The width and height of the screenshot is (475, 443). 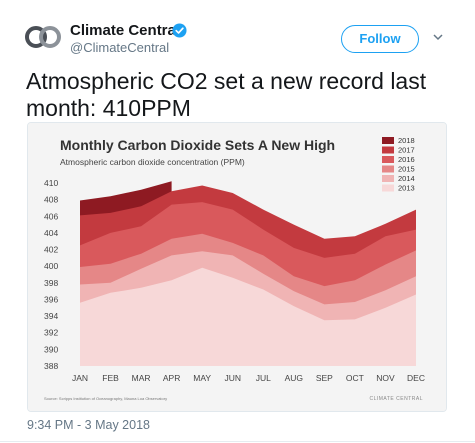 I want to click on legend-swatch-2018, so click(x=388, y=140).